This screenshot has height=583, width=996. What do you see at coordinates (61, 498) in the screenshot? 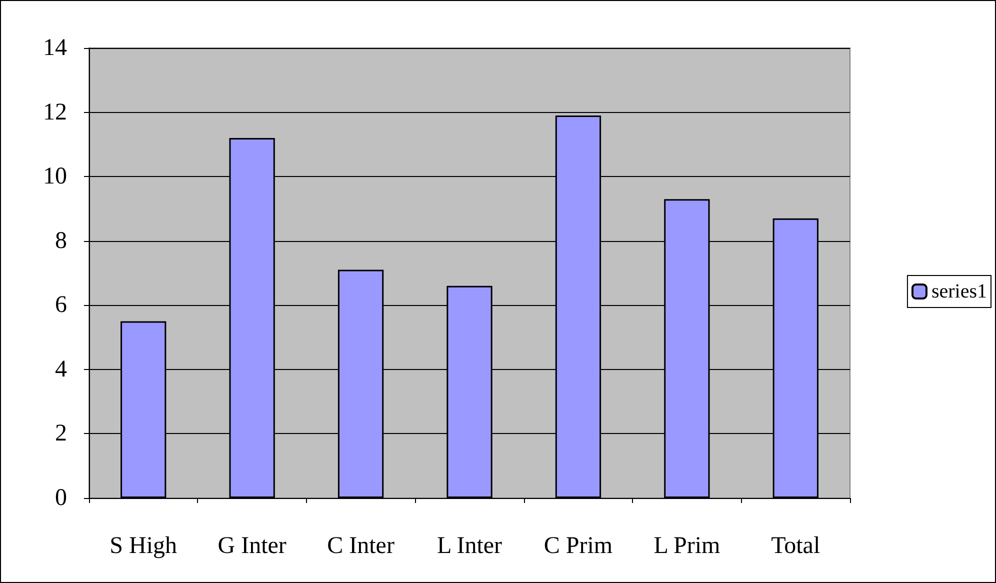
I see `y-tick-label: 0` at bounding box center [61, 498].